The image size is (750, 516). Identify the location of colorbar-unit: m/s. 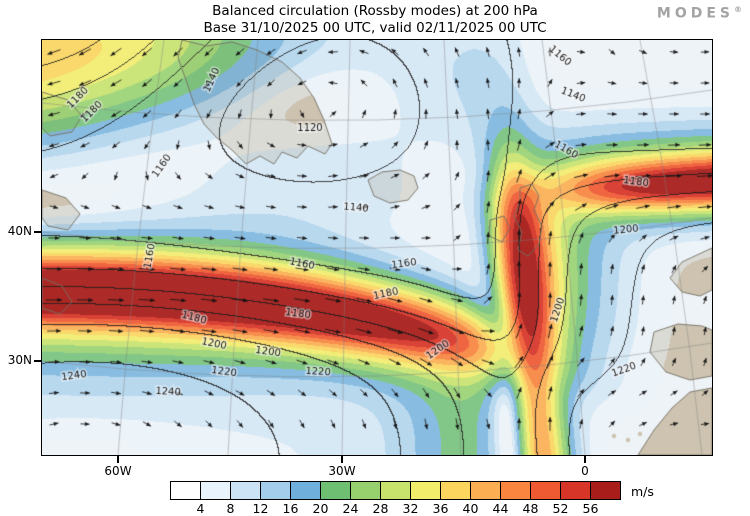
(642, 491).